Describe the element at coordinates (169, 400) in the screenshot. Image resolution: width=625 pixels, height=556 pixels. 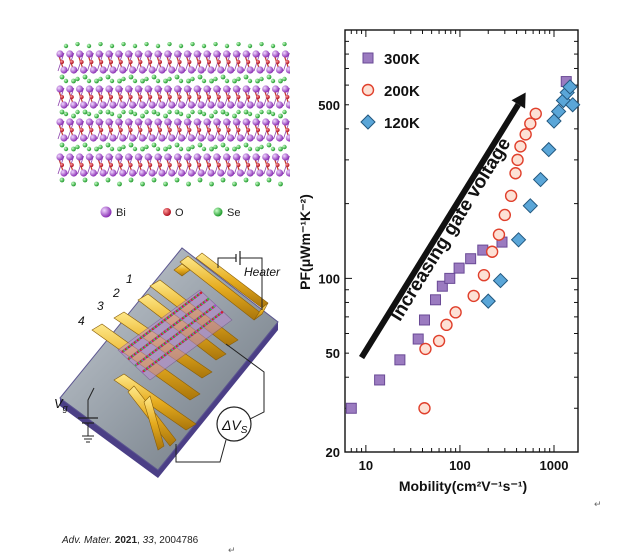
I see `substrate-side` at that location.